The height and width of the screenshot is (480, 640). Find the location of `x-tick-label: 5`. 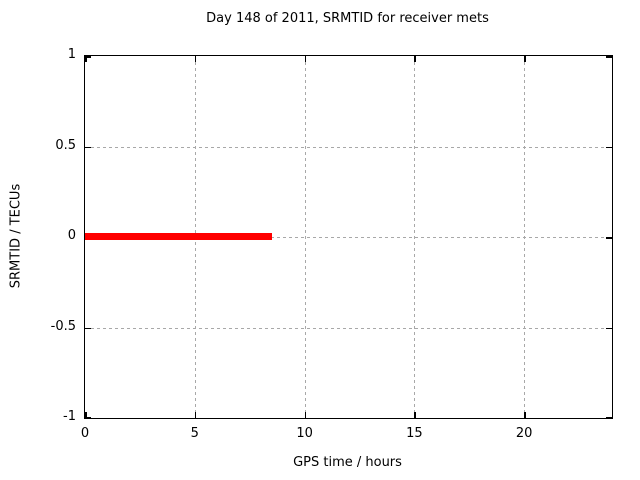

x-tick-label: 5 is located at coordinates (194, 433).